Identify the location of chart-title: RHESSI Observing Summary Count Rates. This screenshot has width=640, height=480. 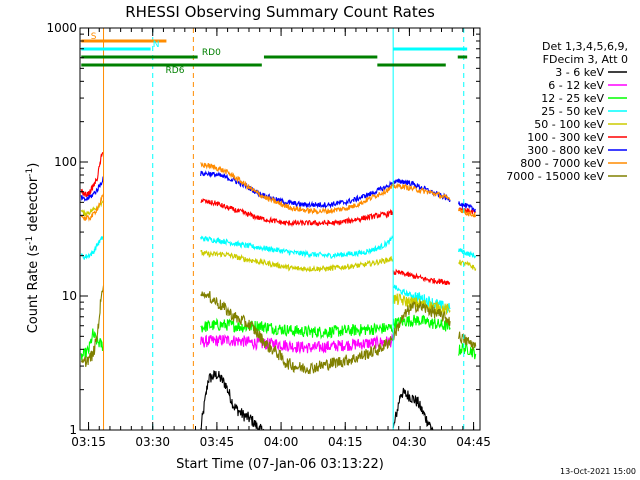
(280, 12).